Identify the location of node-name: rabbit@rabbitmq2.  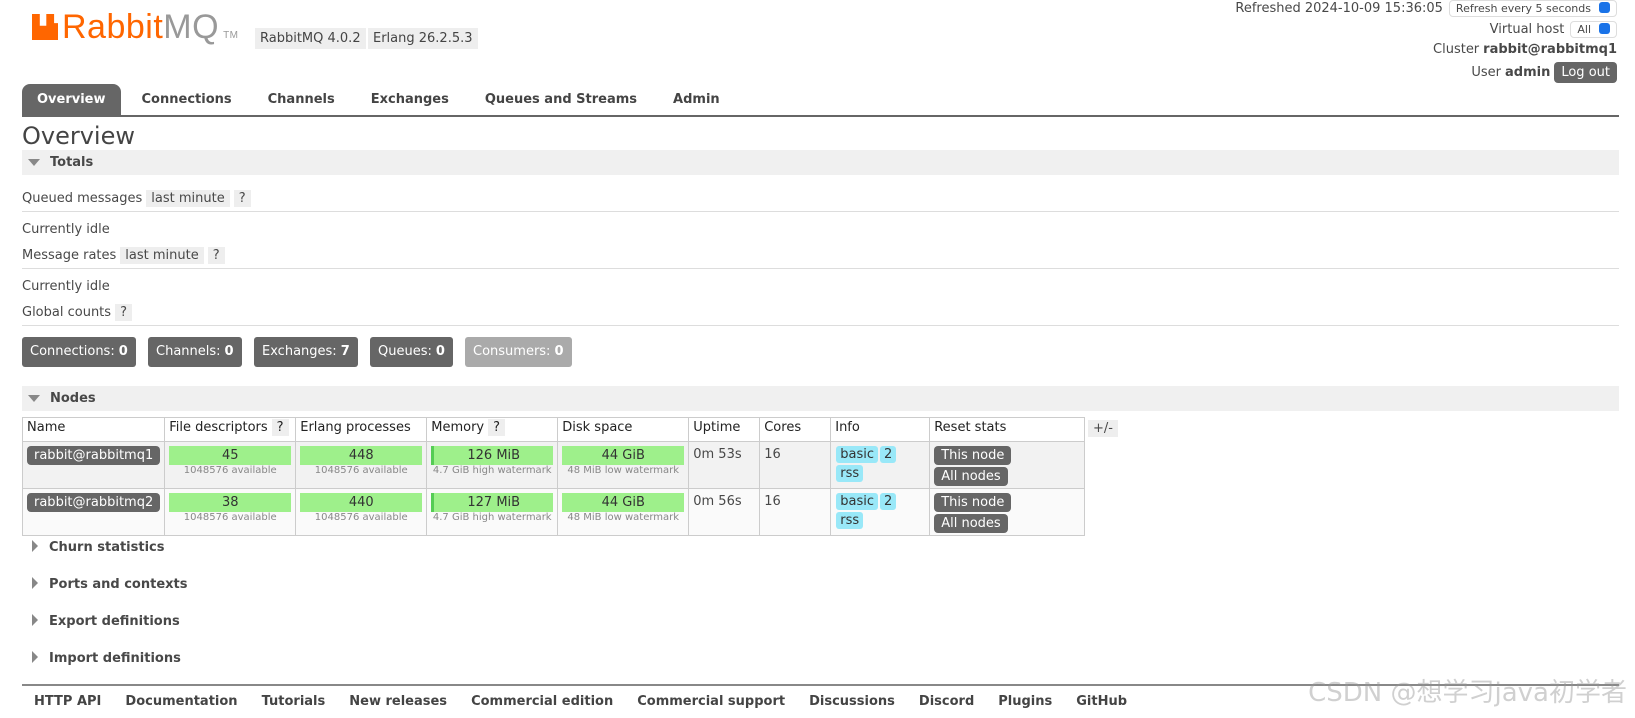
(94, 502).